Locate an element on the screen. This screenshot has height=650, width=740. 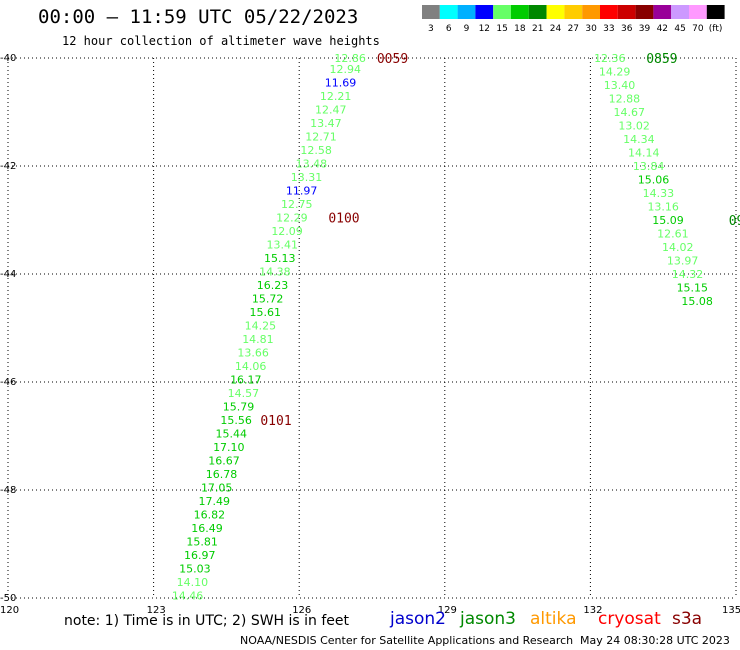
swh-value-label: 15.79 is located at coordinates (239, 406).